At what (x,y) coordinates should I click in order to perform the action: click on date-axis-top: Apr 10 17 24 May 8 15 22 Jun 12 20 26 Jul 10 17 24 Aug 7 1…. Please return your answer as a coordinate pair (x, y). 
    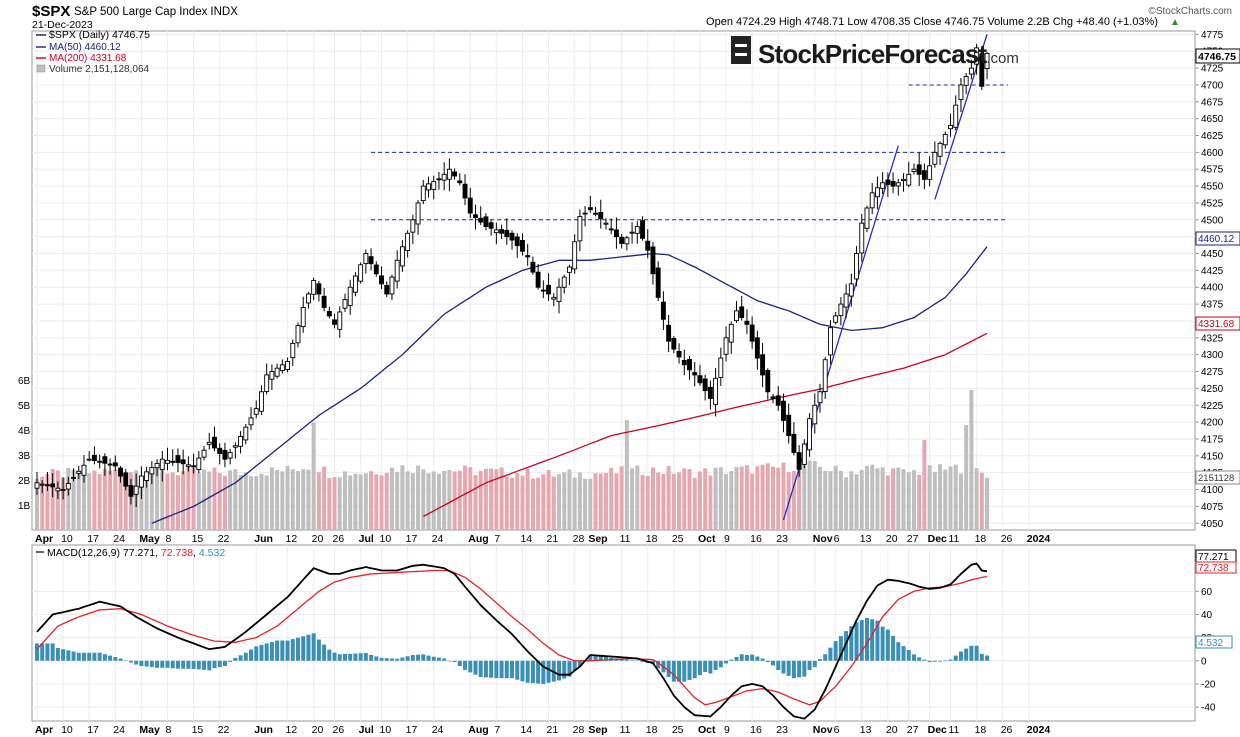
    Looking at the image, I should click on (542, 539).